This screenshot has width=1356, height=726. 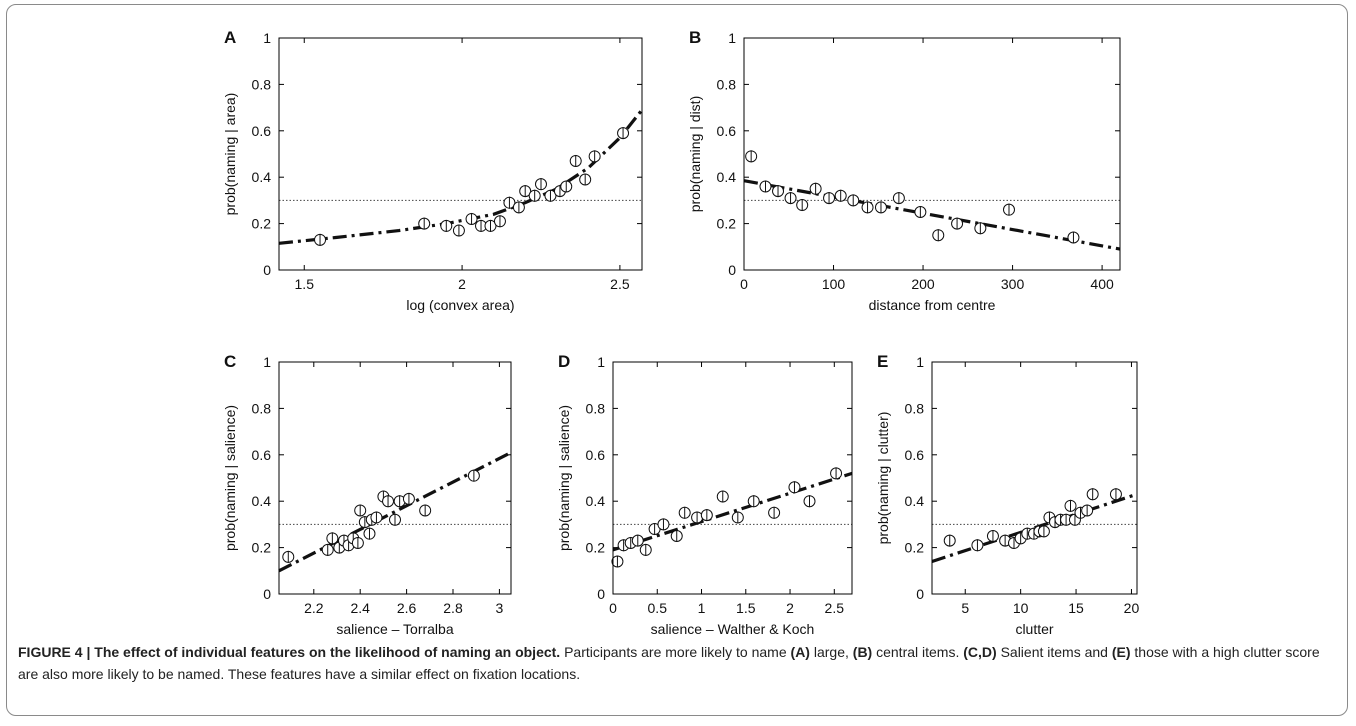 I want to click on caption-ref-e: (E), so click(x=1121, y=652).